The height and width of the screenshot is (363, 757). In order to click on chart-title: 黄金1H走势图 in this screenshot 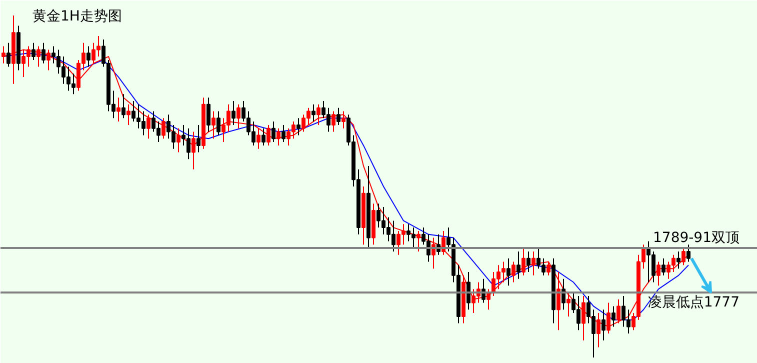, I will do `click(77, 16)`.